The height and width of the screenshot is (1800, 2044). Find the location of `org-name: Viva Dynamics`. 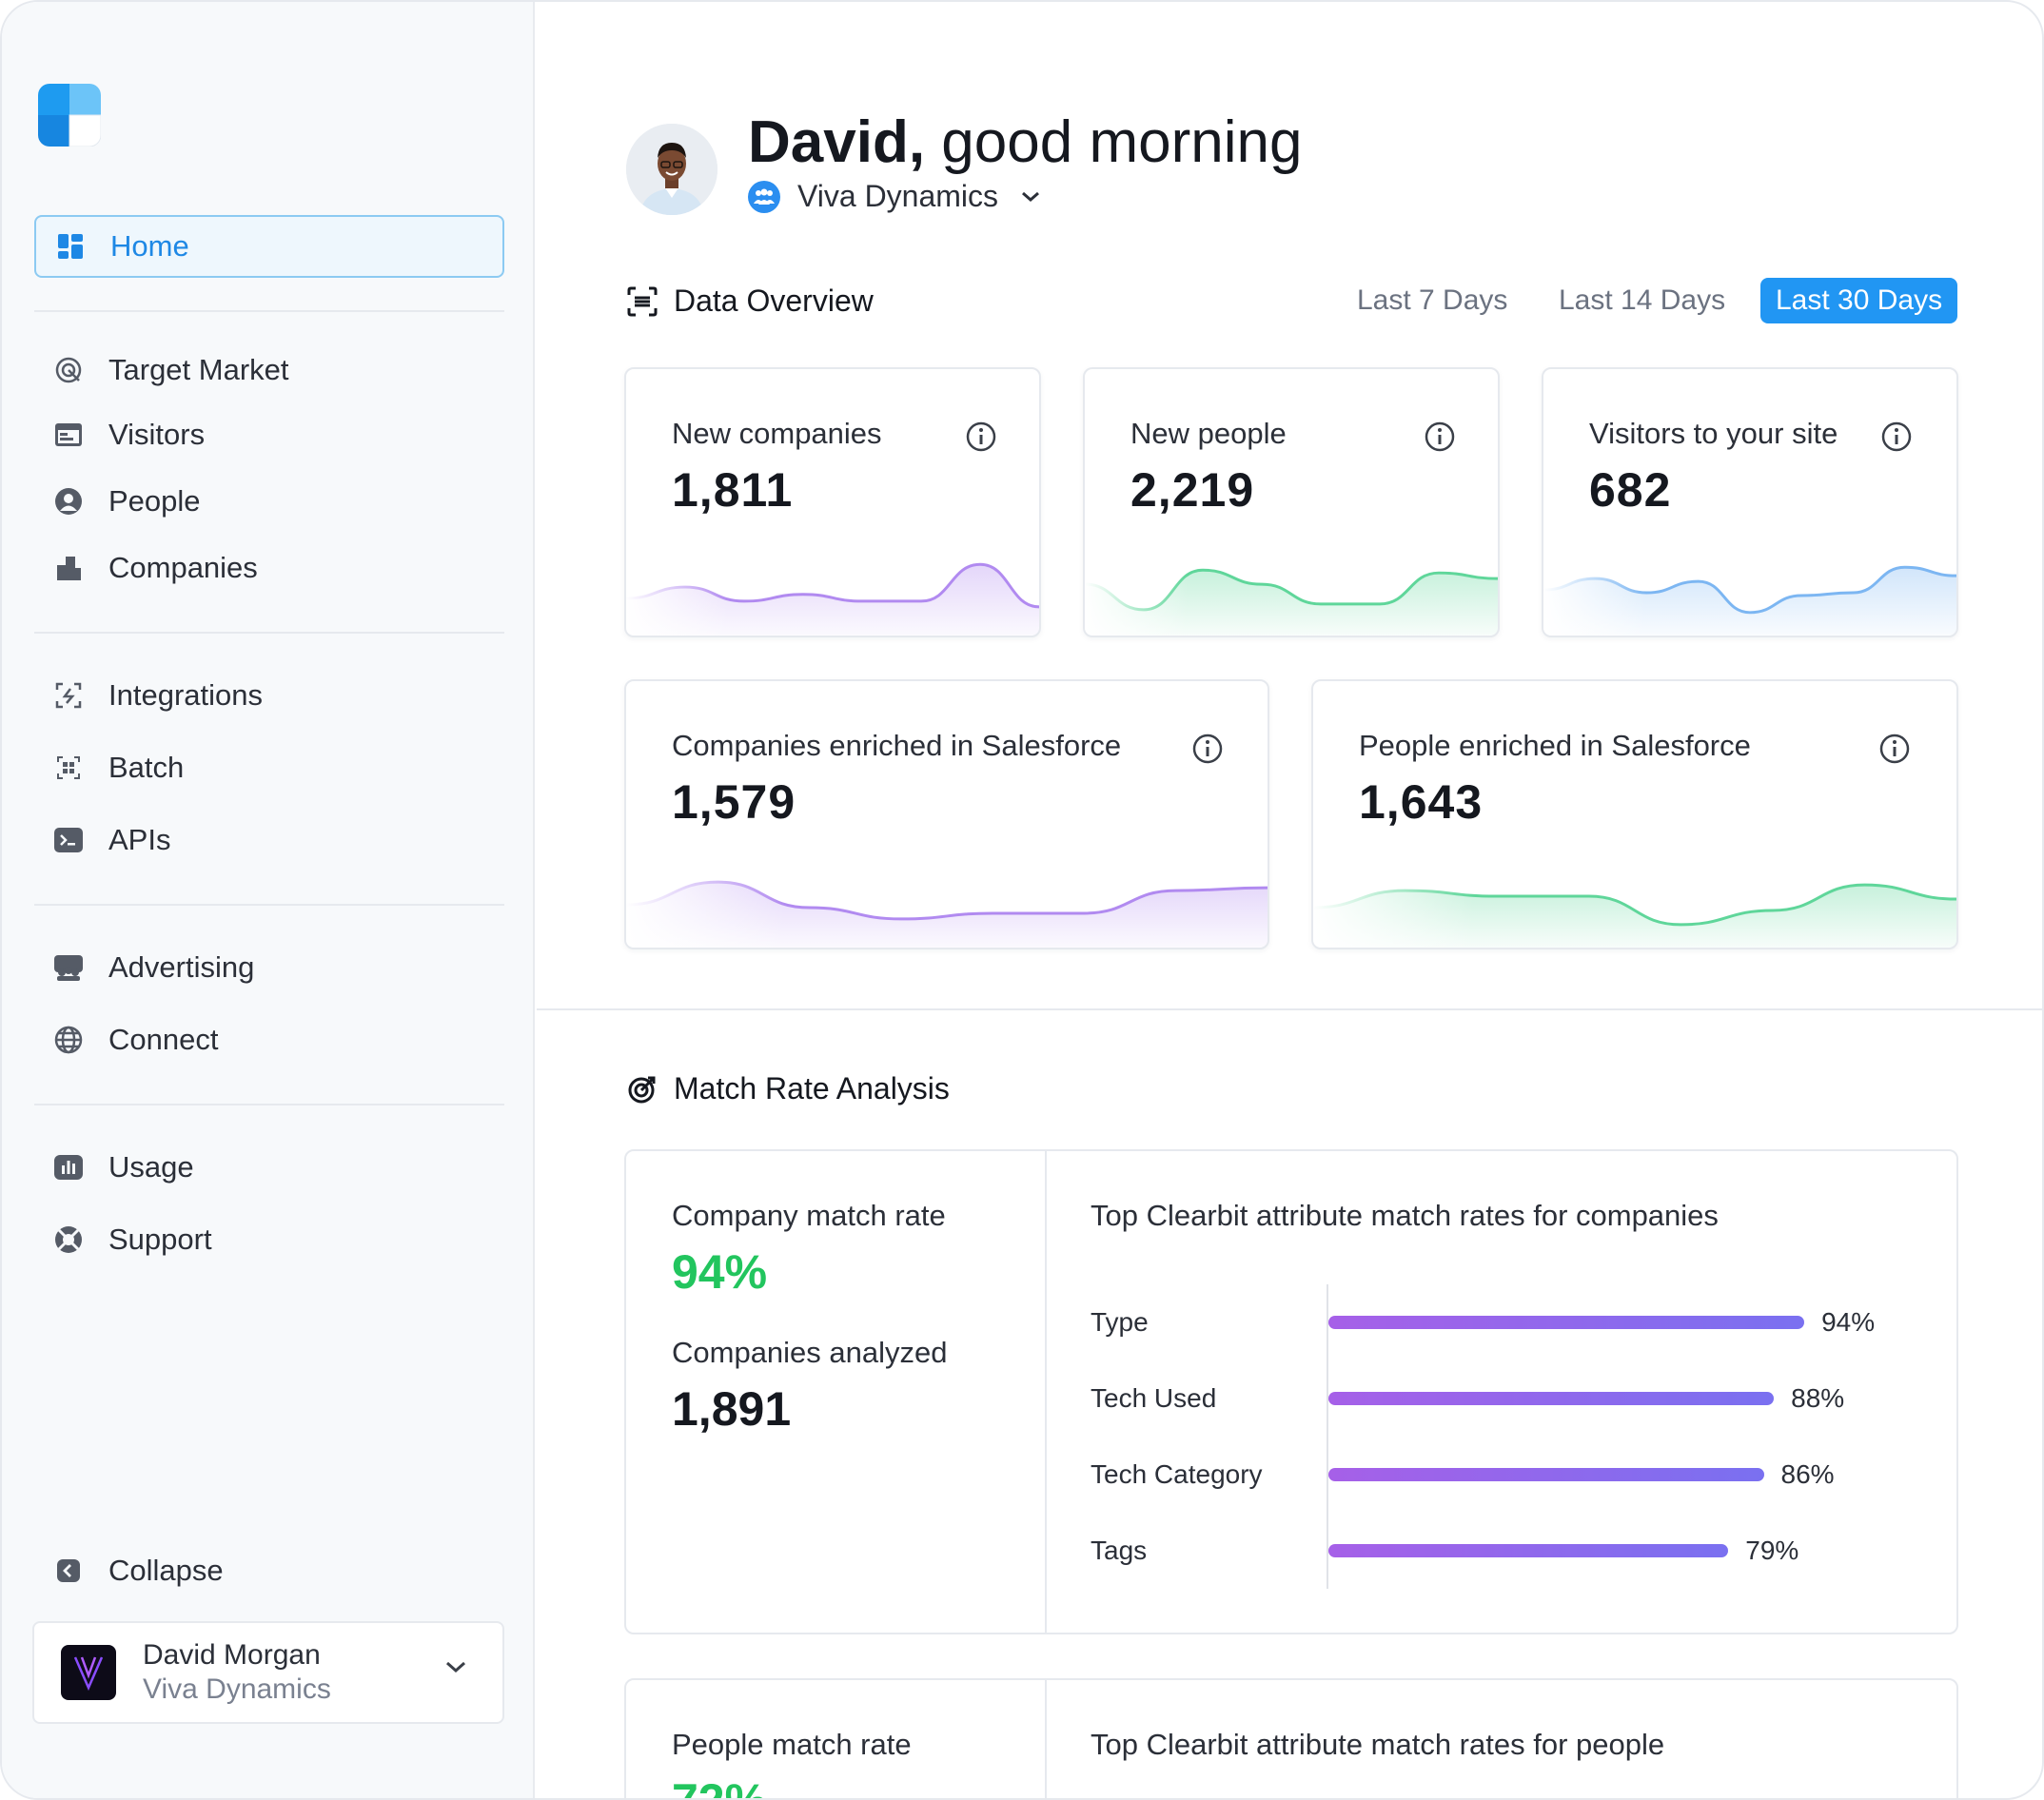

org-name: Viva Dynamics is located at coordinates (898, 196).